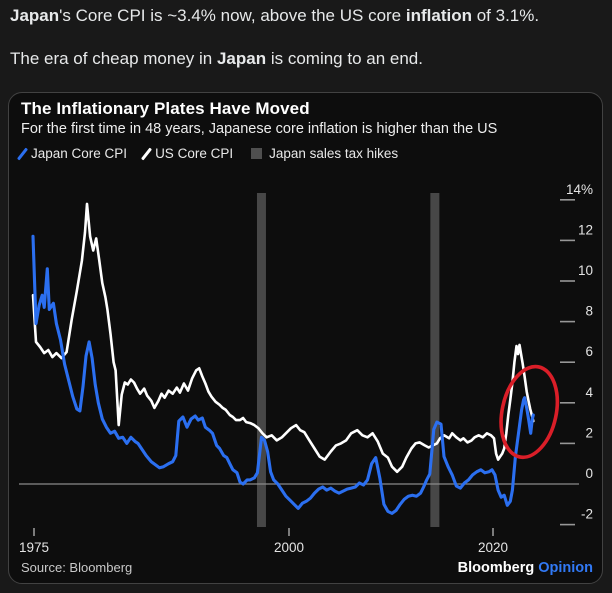 This screenshot has height=593, width=612. I want to click on x-tick-label: 2000, so click(289, 547).